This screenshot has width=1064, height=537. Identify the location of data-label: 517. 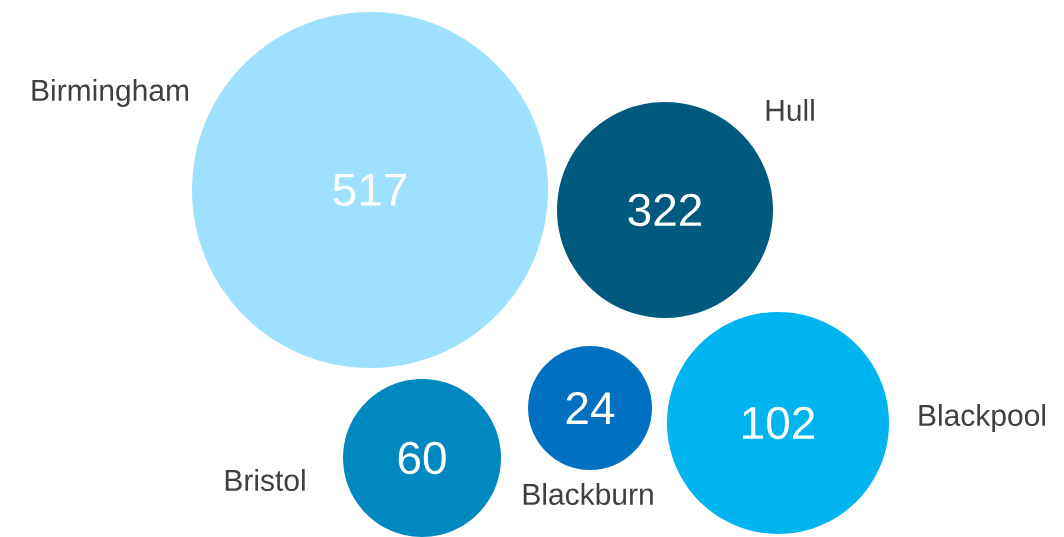
(370, 190).